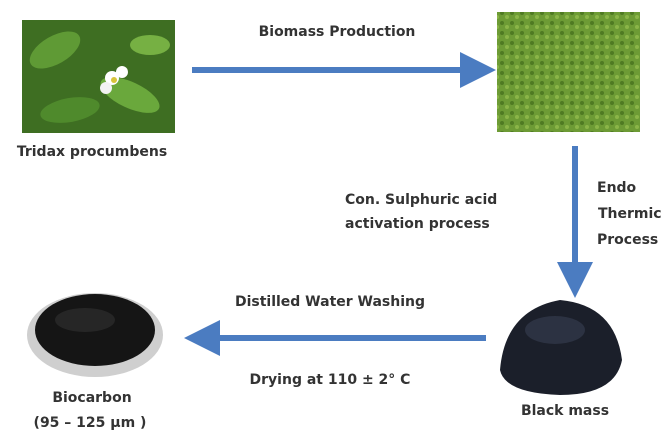 The image size is (671, 435). Describe the element at coordinates (417, 224) in the screenshot. I see `edge-label: activation process` at that location.